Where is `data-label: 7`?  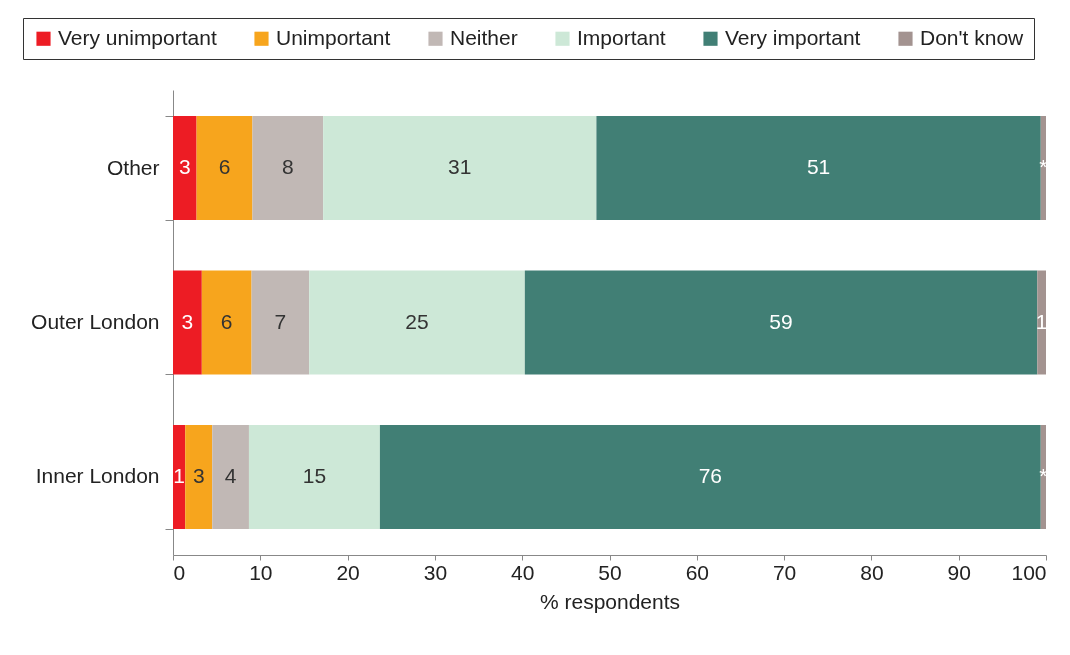 data-label: 7 is located at coordinates (280, 321).